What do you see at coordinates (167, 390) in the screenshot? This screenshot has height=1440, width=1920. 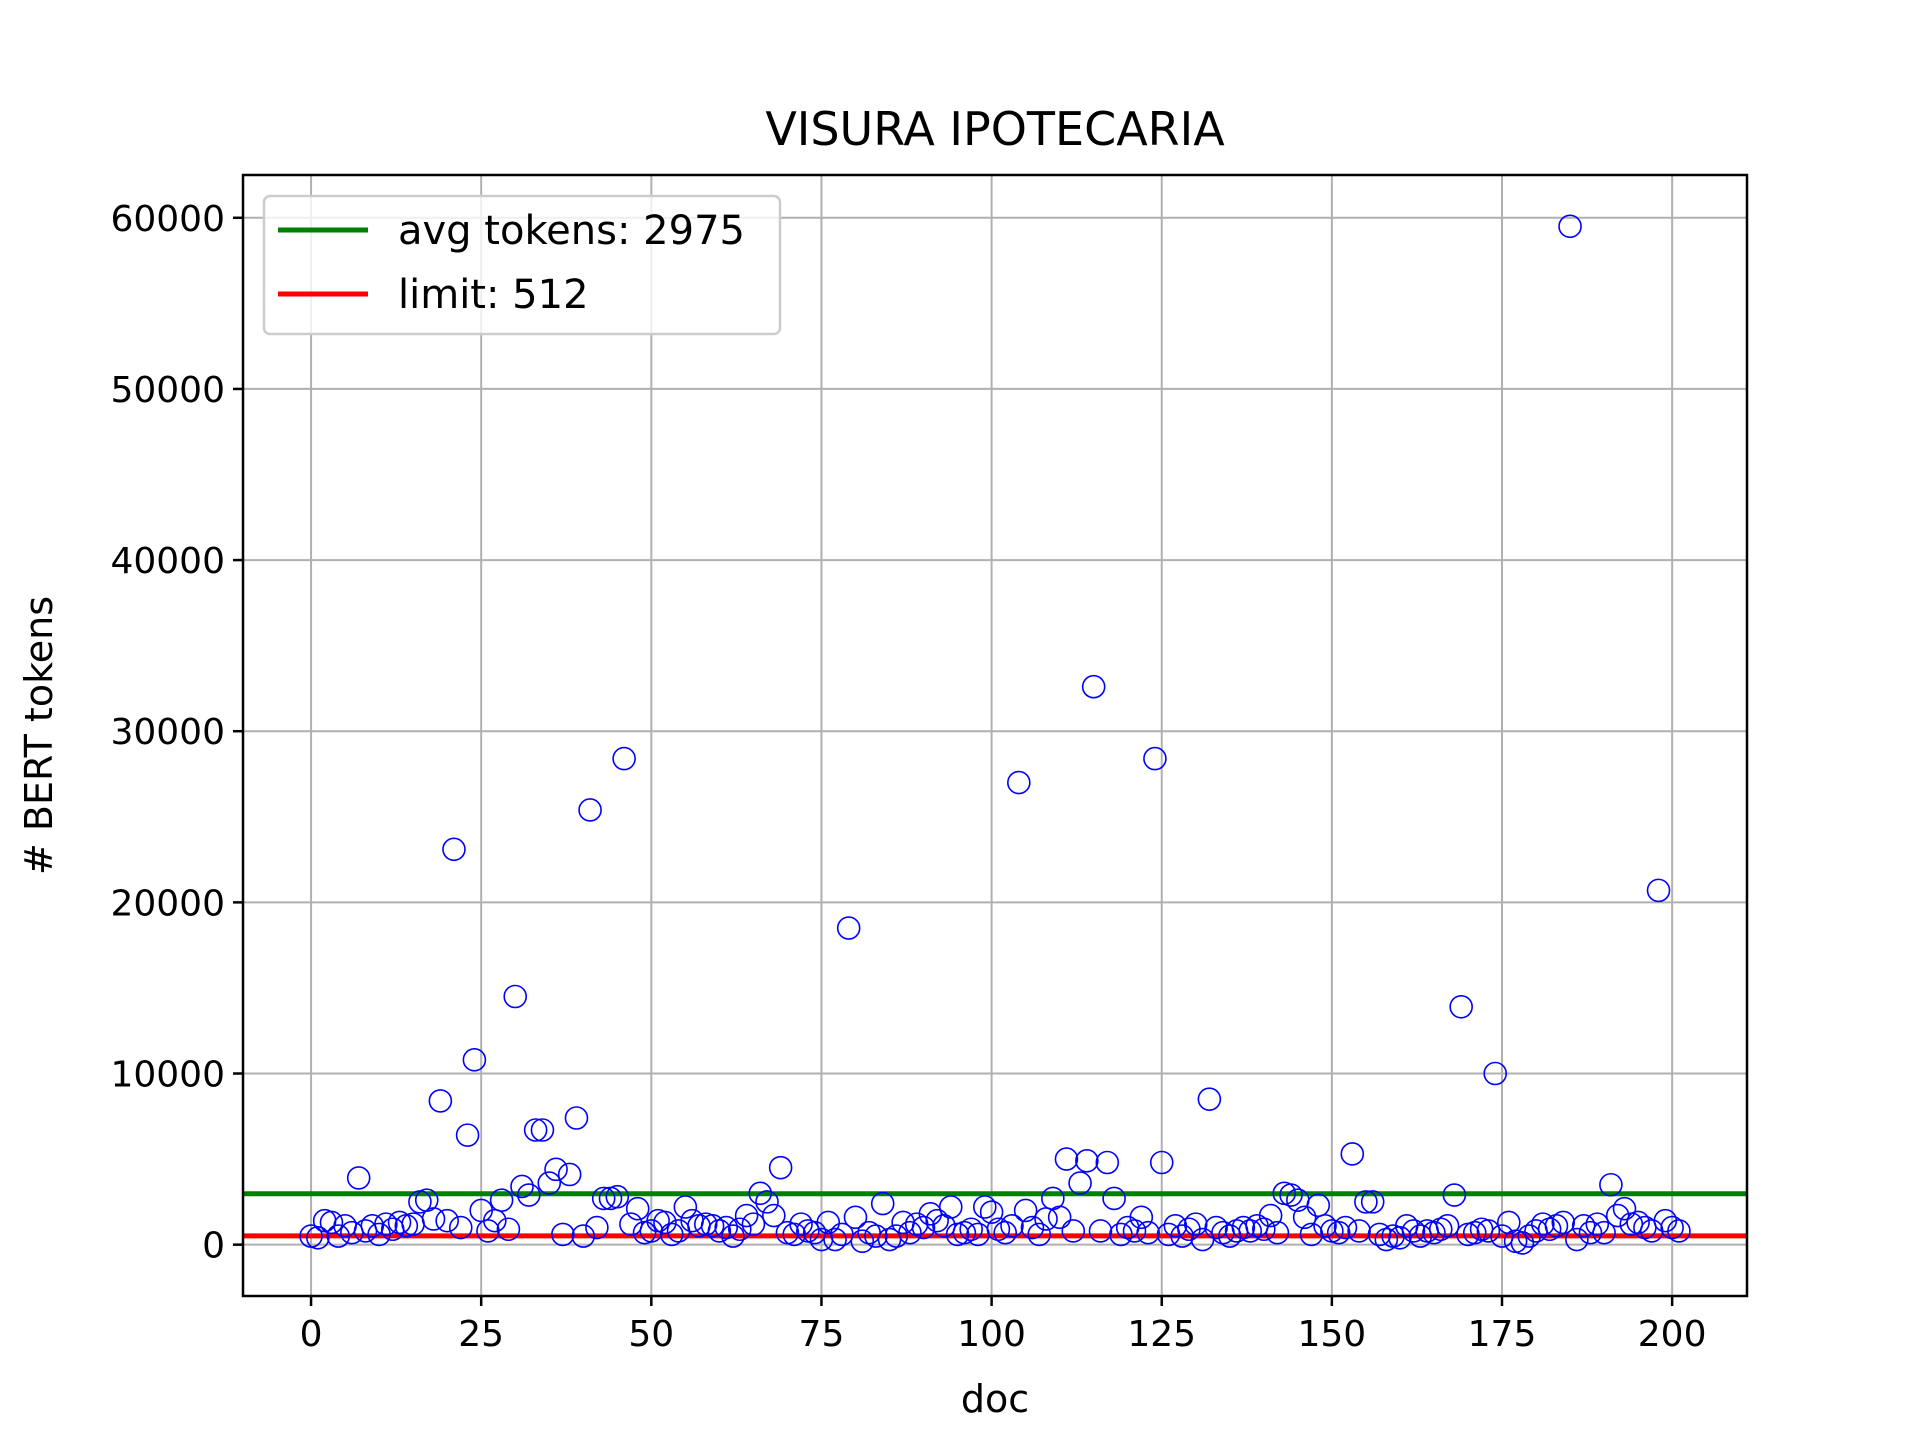 I see `y-tick-label: 50000` at bounding box center [167, 390].